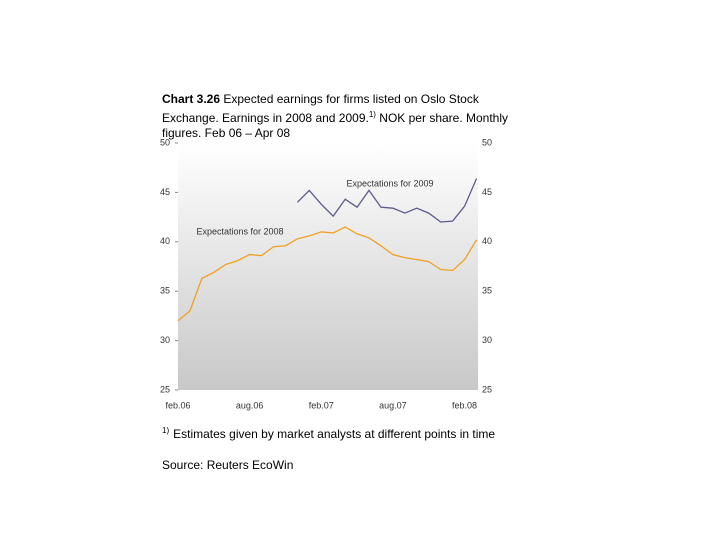 This screenshot has height=540, width=720. I want to click on x-tick-label: feb.07, so click(321, 405).